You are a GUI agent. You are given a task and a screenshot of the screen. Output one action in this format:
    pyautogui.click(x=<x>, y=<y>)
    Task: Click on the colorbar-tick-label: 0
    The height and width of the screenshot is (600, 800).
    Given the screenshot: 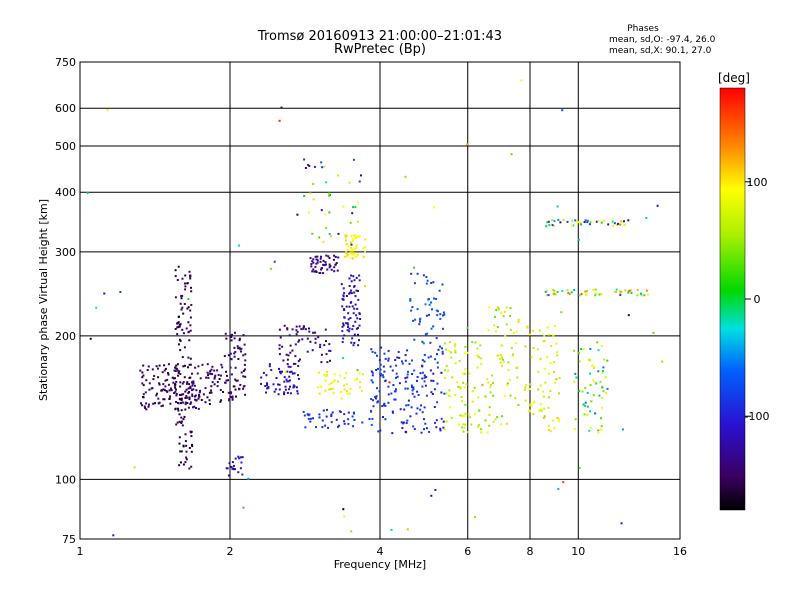 What is the action you would take?
    pyautogui.click(x=757, y=299)
    